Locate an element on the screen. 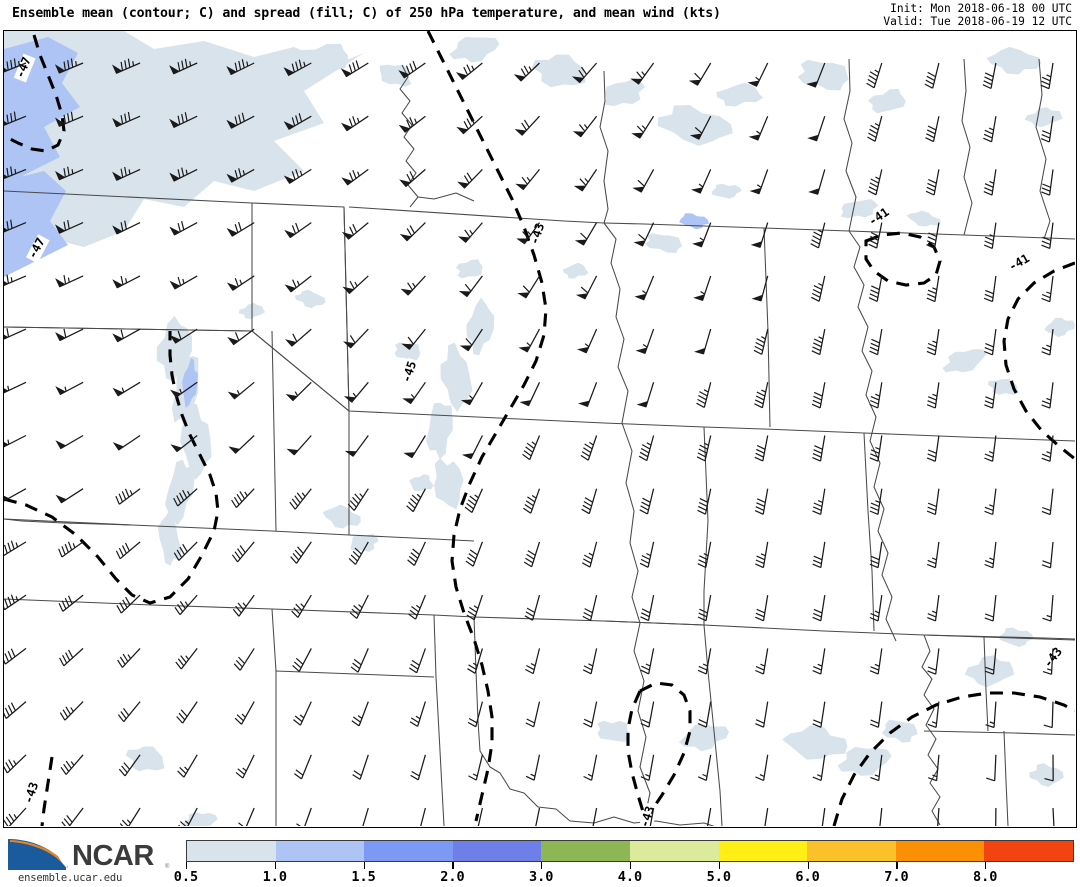 The height and width of the screenshot is (887, 1080). colorbar-label-9: 8.0 is located at coordinates (985, 877).